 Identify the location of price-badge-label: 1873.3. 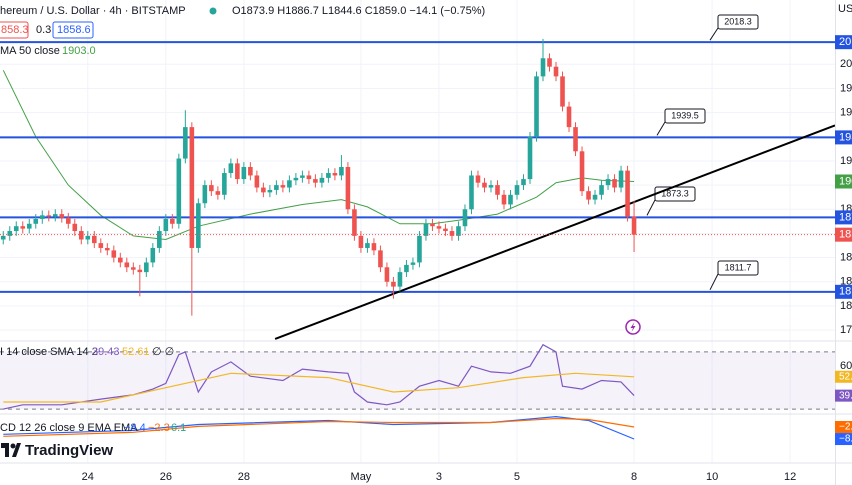
(845, 217).